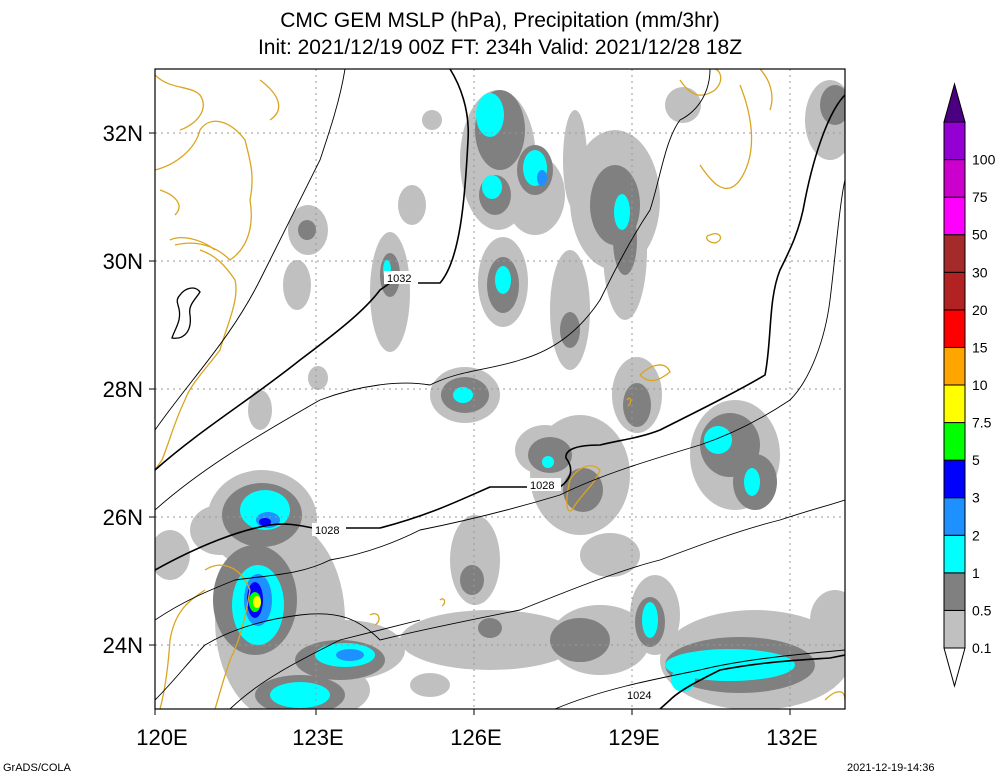  I want to click on precip-7mm, so click(257, 602).